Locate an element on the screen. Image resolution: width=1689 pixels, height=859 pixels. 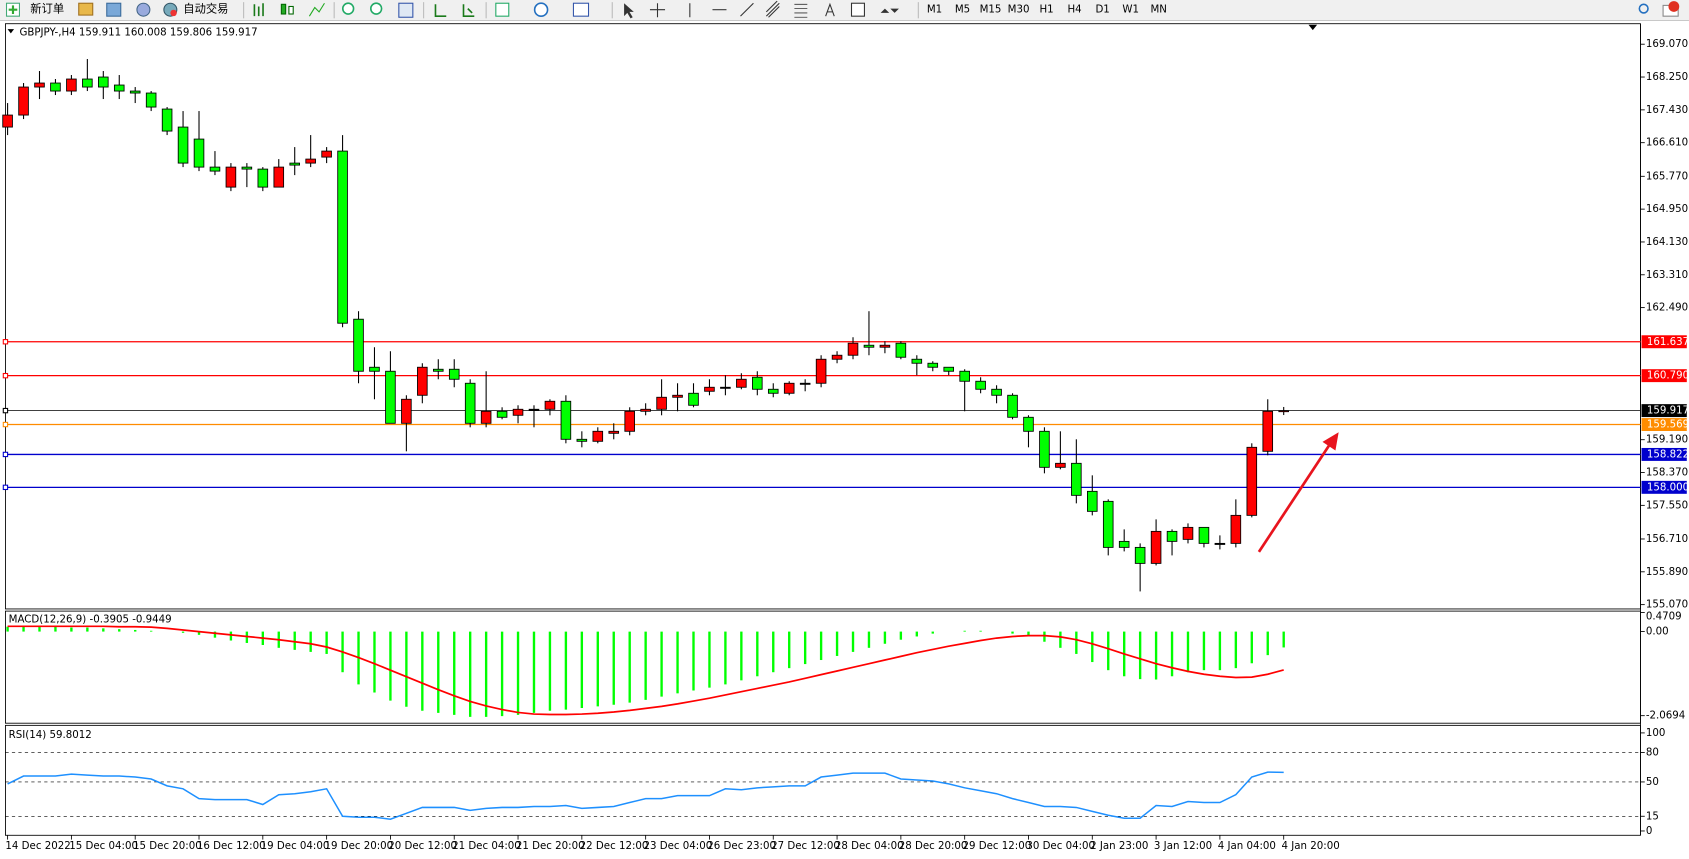
zoom-out-icon is located at coordinates (376, 8).